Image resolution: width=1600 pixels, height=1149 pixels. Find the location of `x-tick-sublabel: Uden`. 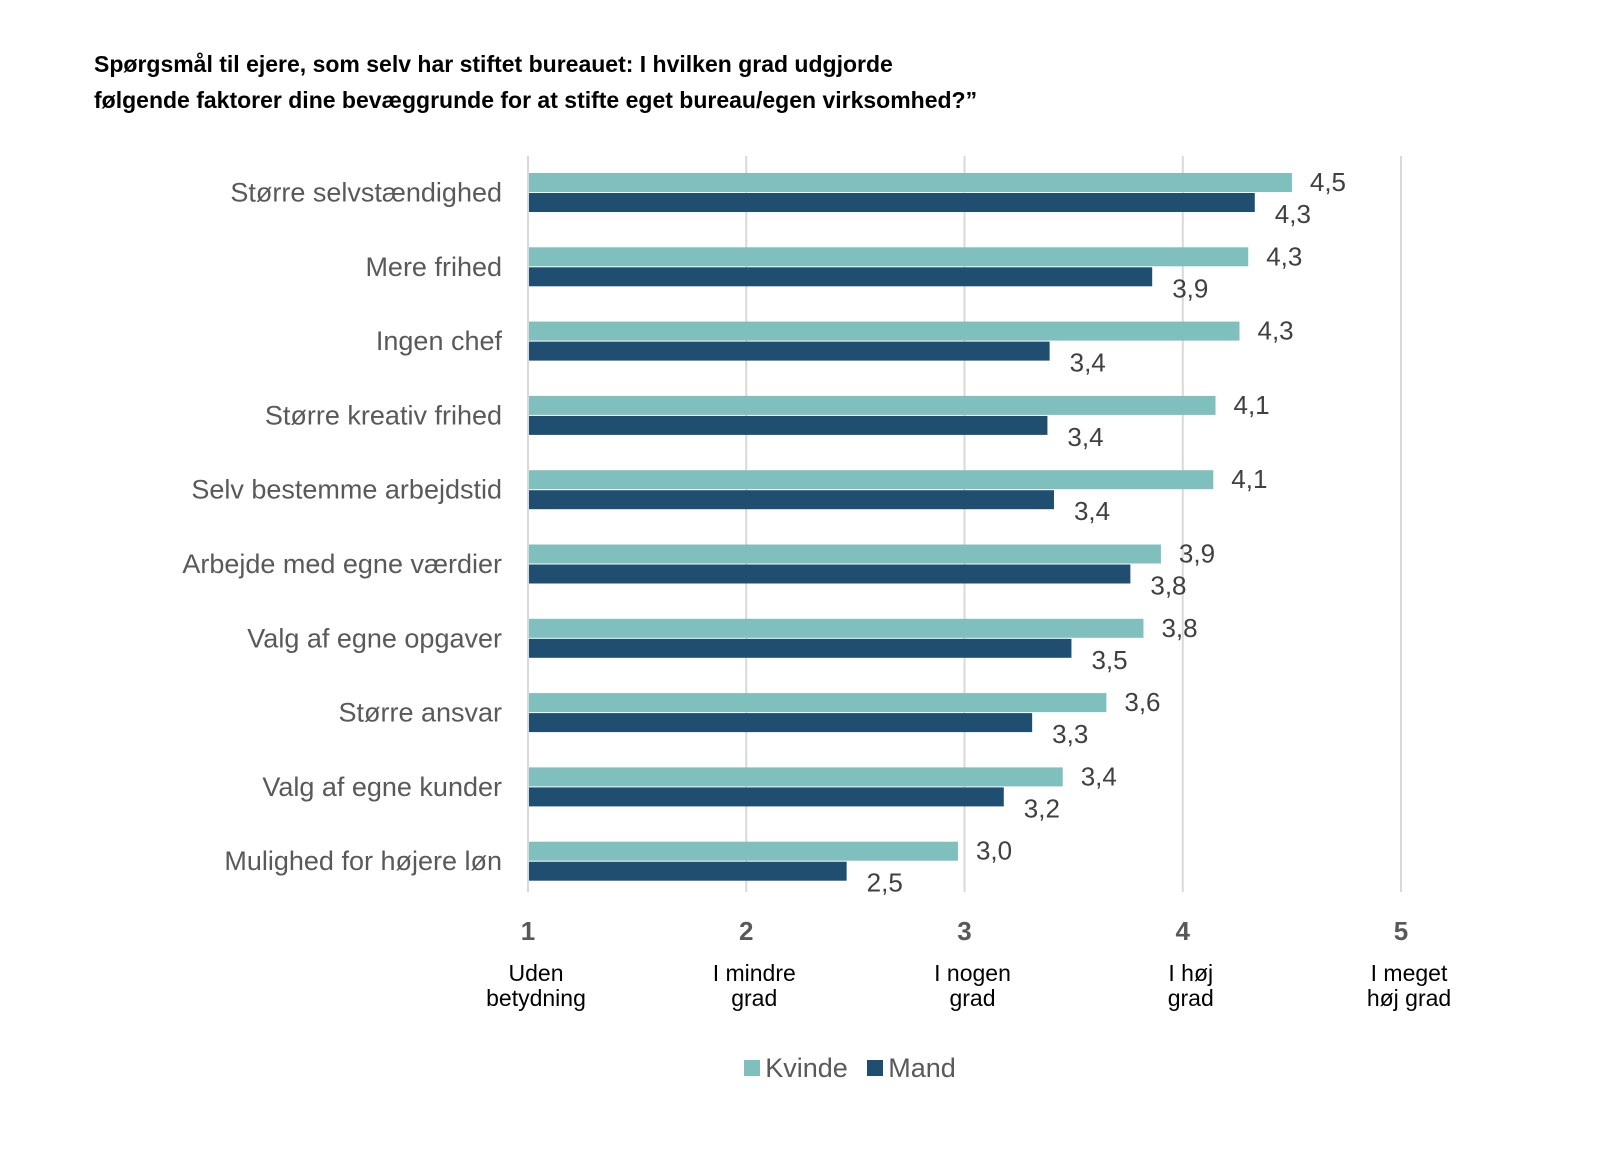

x-tick-sublabel: Uden is located at coordinates (536, 973).